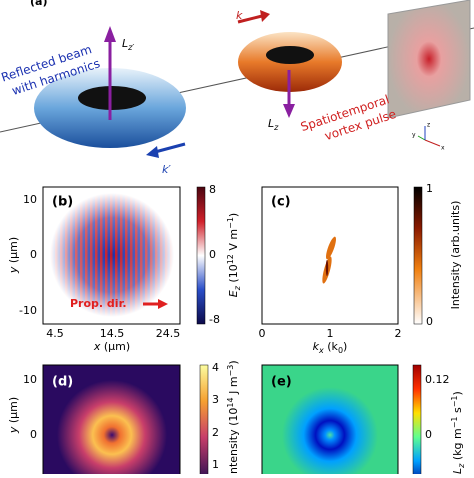  I want to click on intensity-ring, so click(112, 429).